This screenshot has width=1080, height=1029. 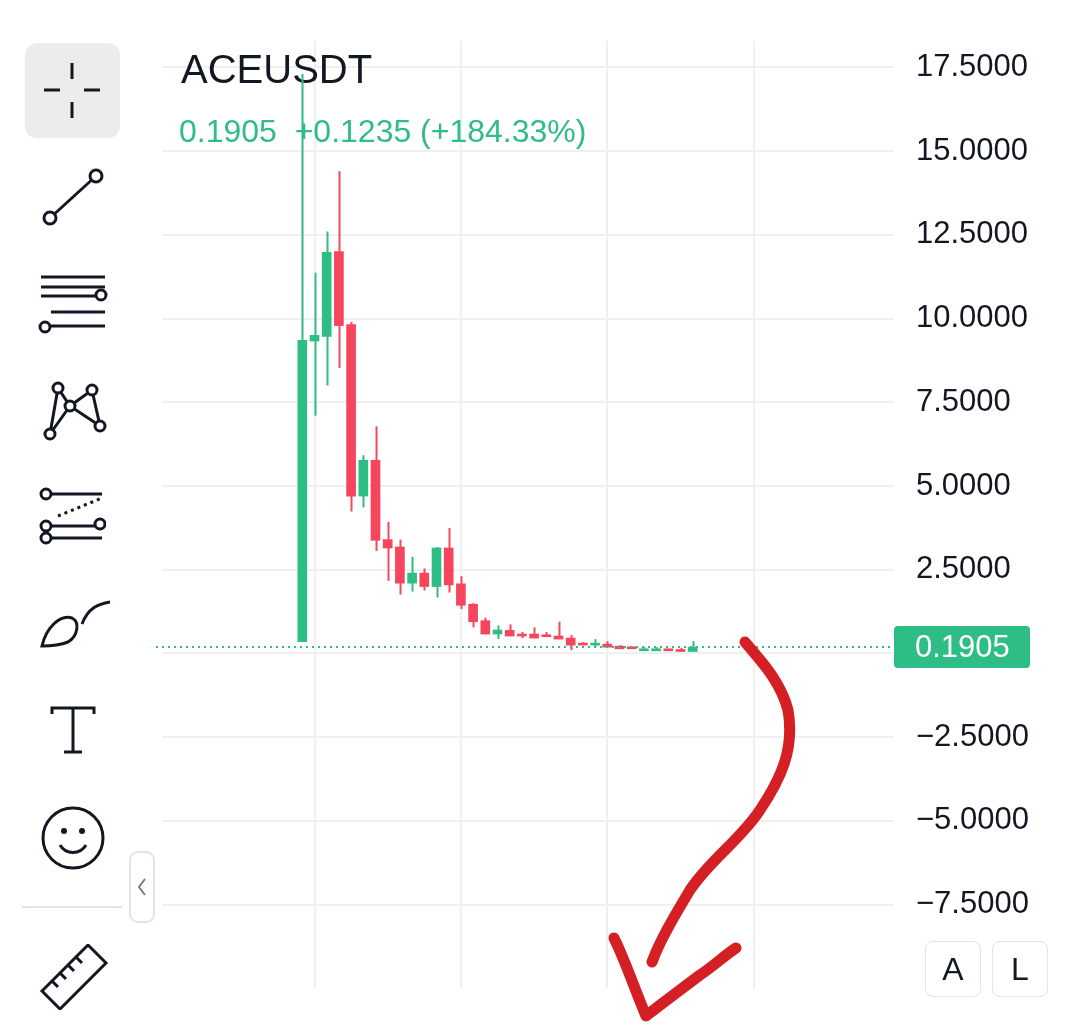 I want to click on y-tick-label: 12.5000, so click(x=972, y=233).